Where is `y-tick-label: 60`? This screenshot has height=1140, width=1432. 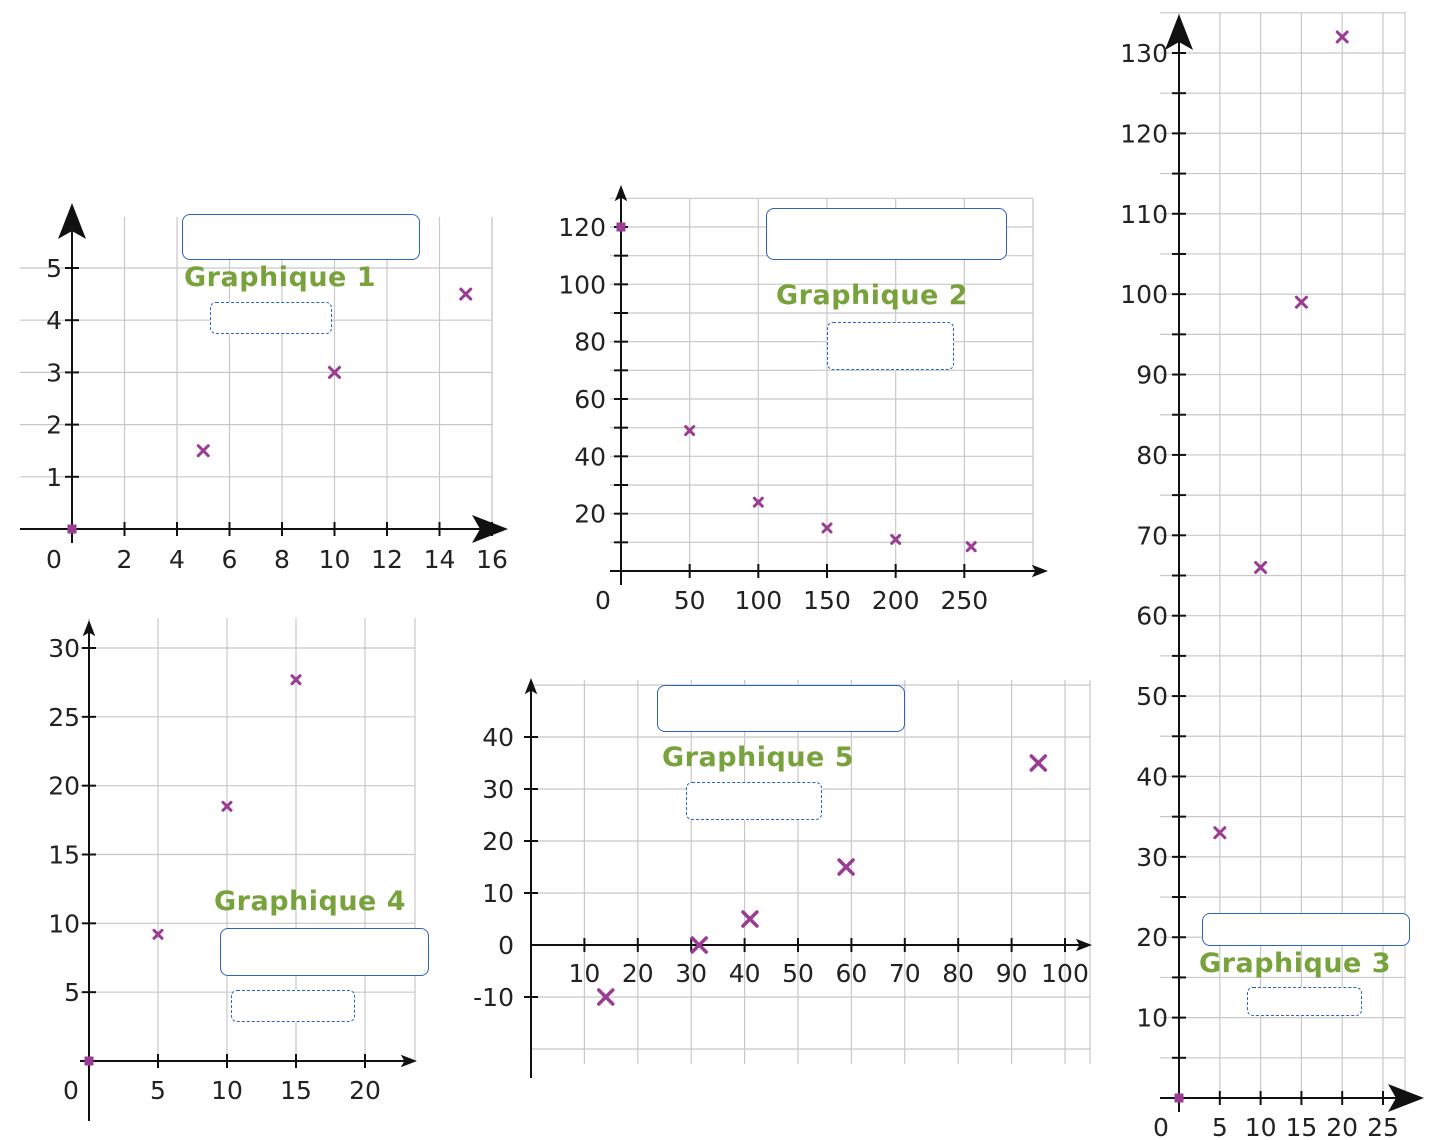
y-tick-label: 60 is located at coordinates (590, 399).